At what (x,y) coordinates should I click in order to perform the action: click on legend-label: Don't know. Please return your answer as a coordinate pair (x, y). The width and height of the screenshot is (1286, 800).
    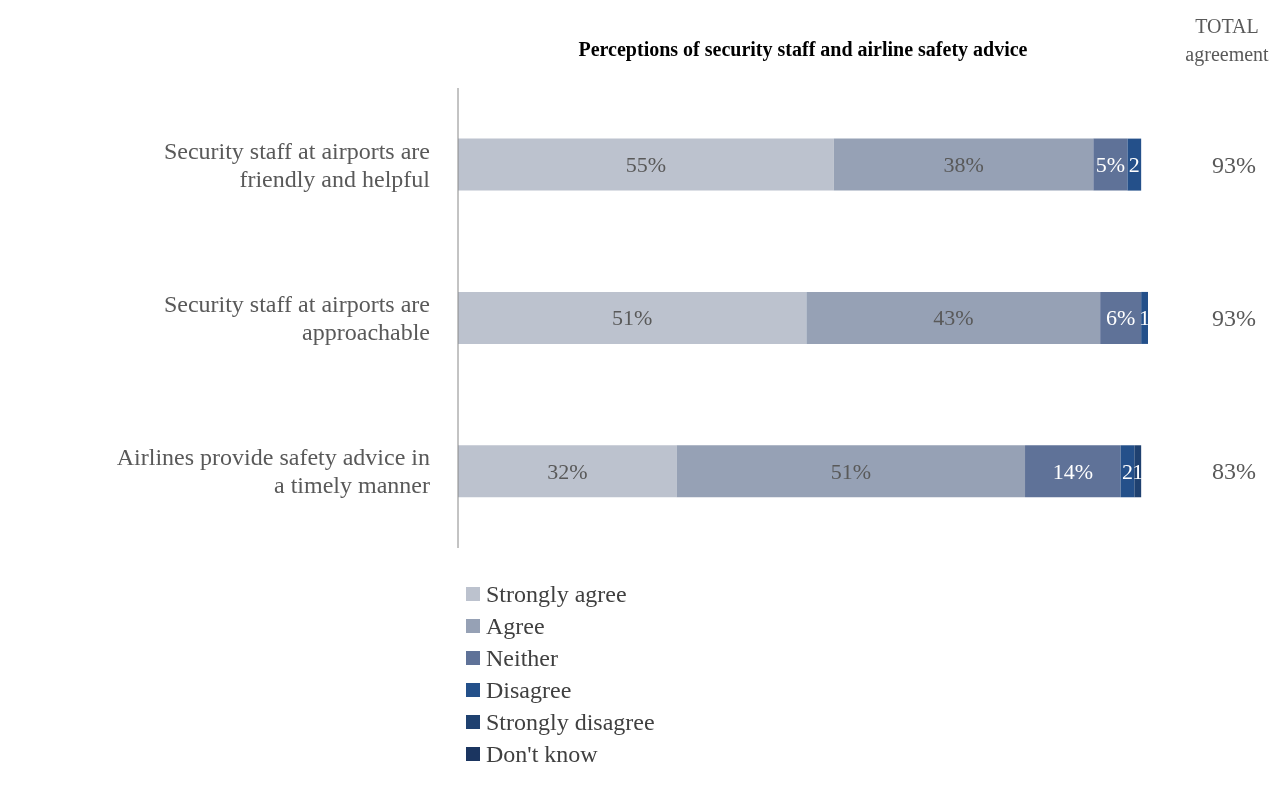
    Looking at the image, I should click on (542, 754).